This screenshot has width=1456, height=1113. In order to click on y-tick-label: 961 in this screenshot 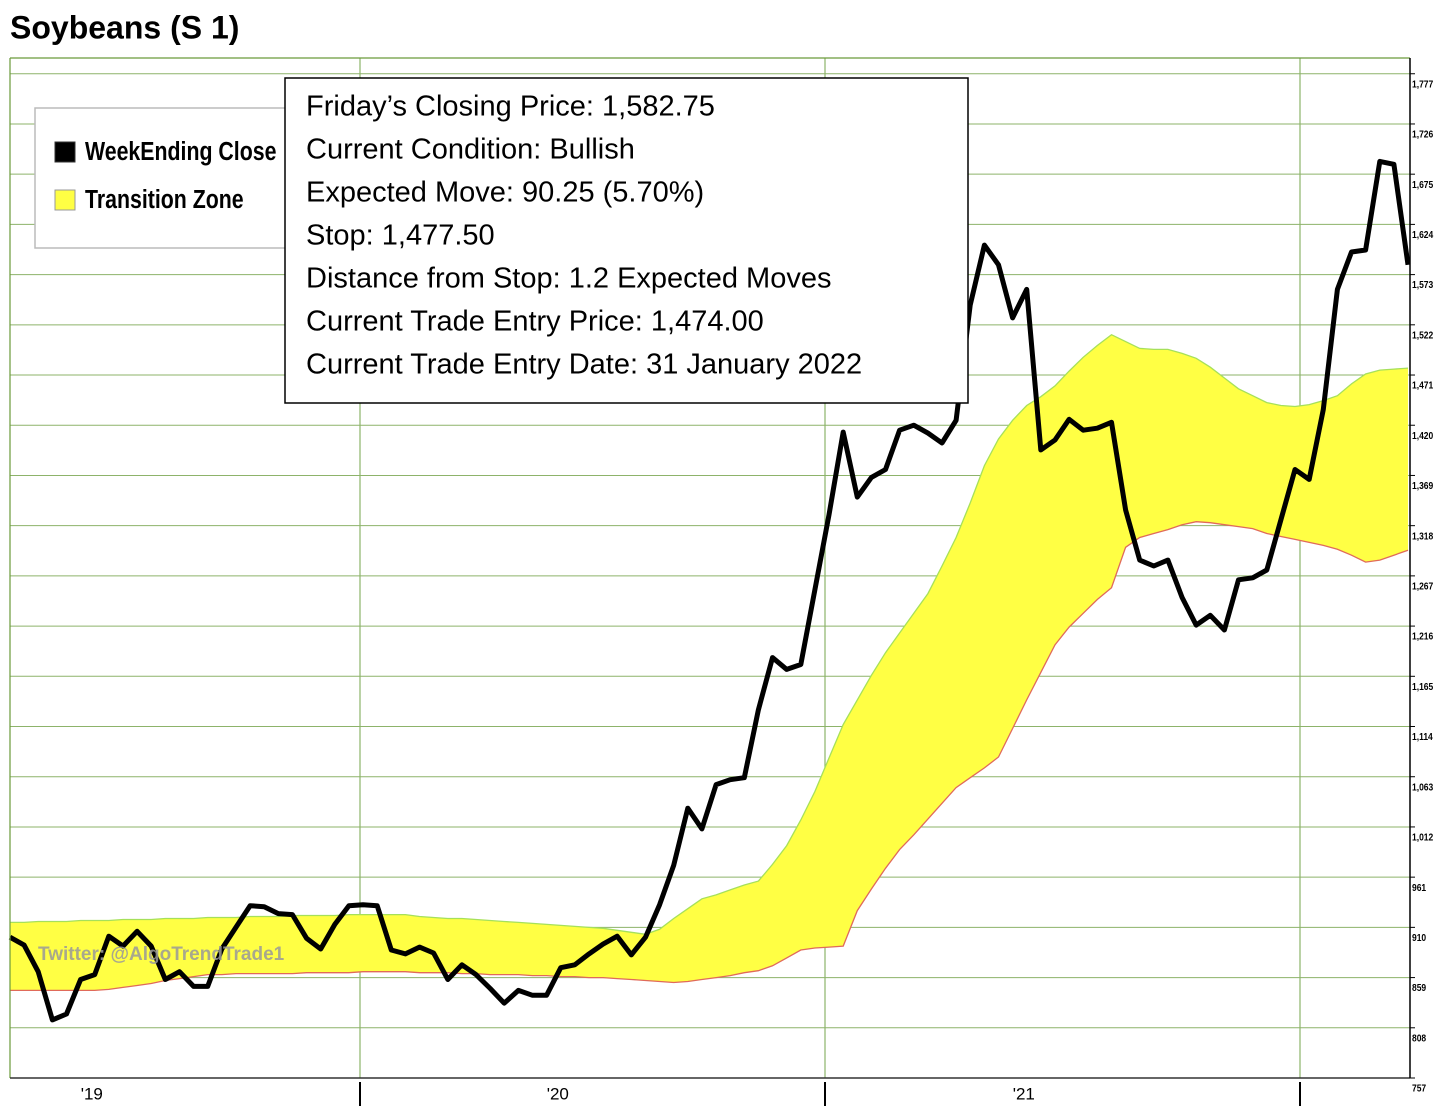, I will do `click(1419, 887)`.